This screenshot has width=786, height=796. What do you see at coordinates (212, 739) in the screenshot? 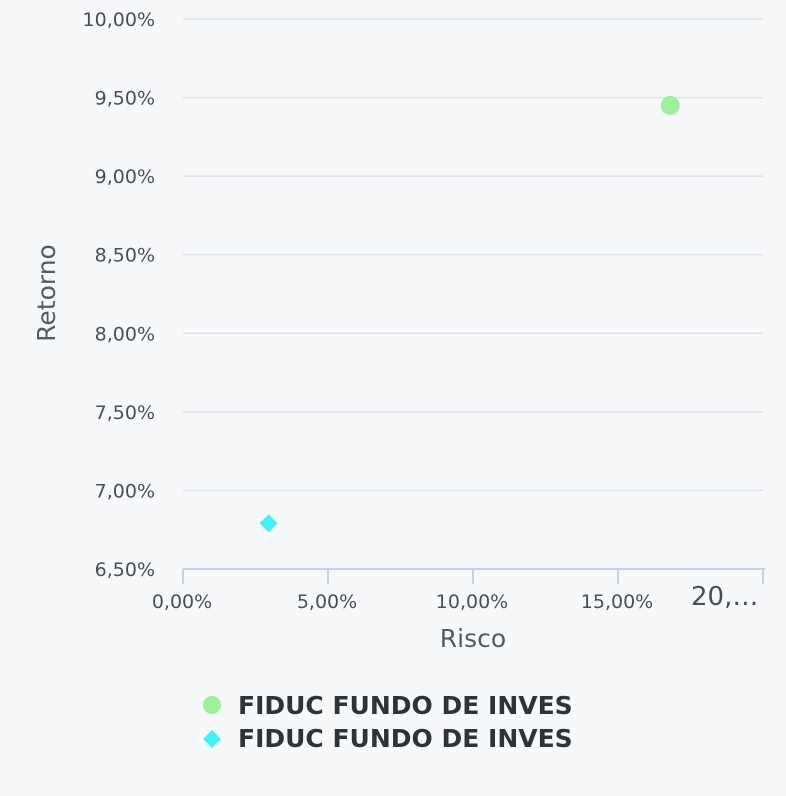
I see `legend-marker-diamond` at bounding box center [212, 739].